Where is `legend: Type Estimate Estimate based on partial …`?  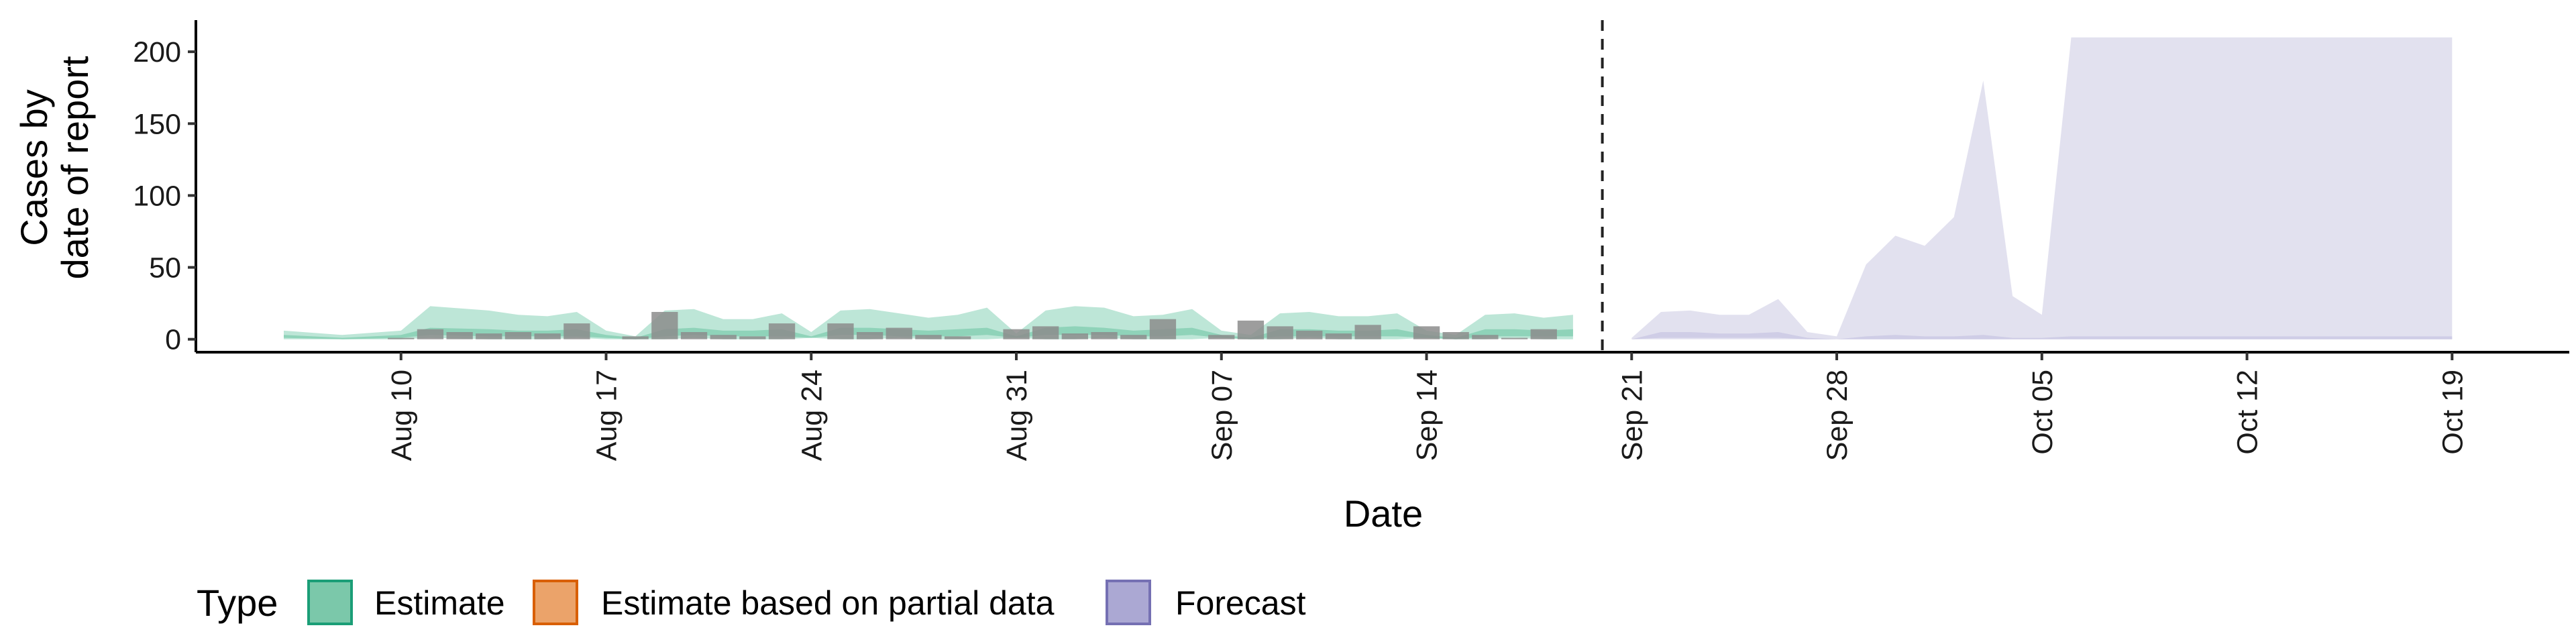
legend: Type Estimate Estimate based on partial … is located at coordinates (751, 602).